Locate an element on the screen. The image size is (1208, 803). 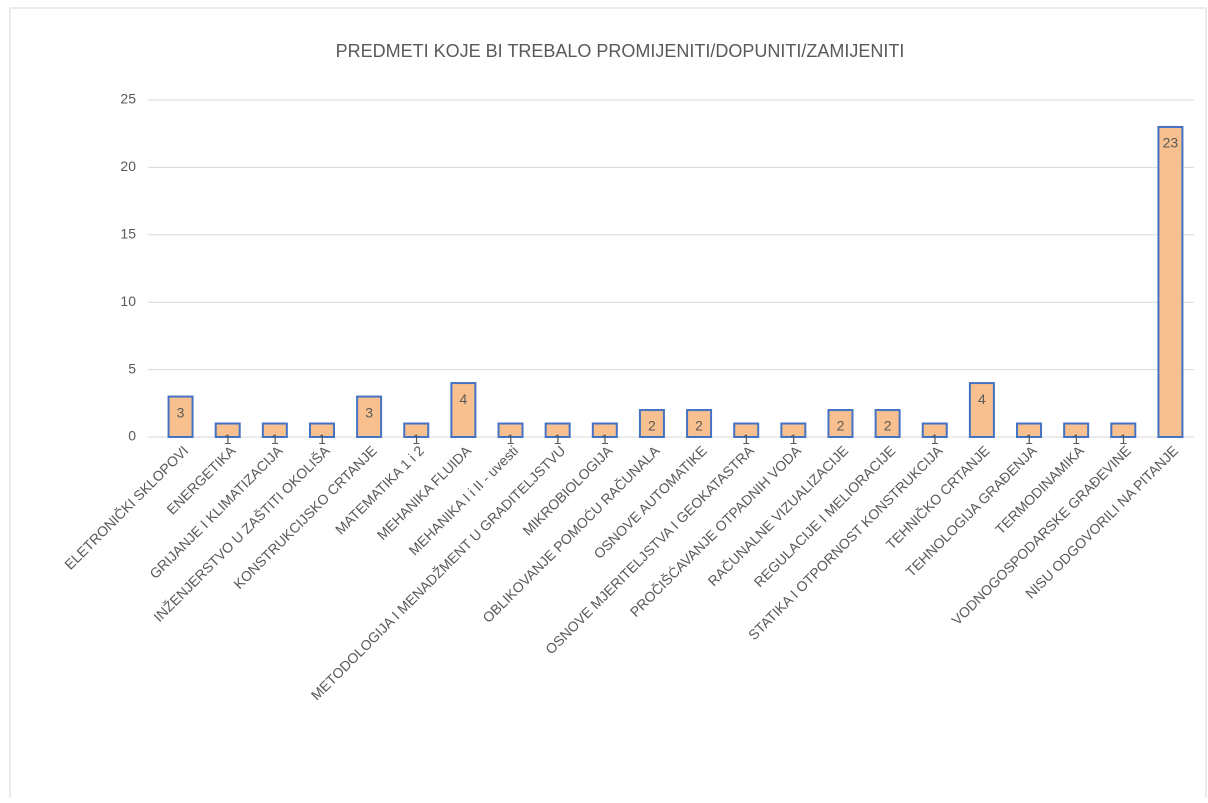
y-tick-label: 5 is located at coordinates (132, 368).